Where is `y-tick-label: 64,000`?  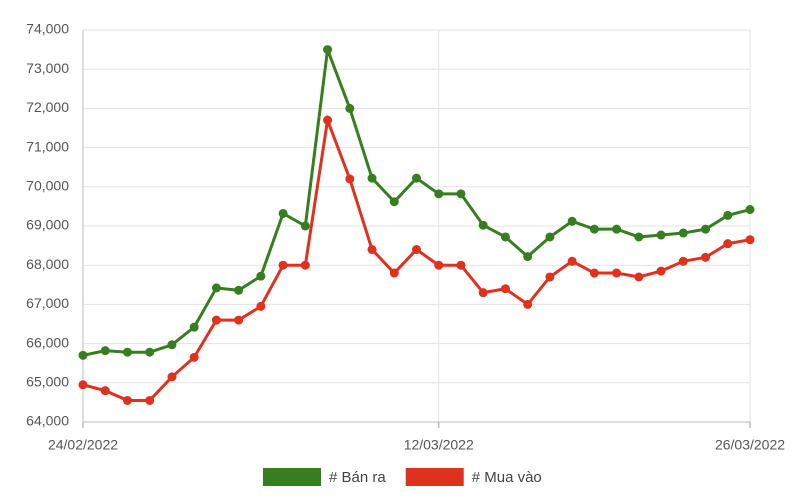 y-tick-label: 64,000 is located at coordinates (47, 421).